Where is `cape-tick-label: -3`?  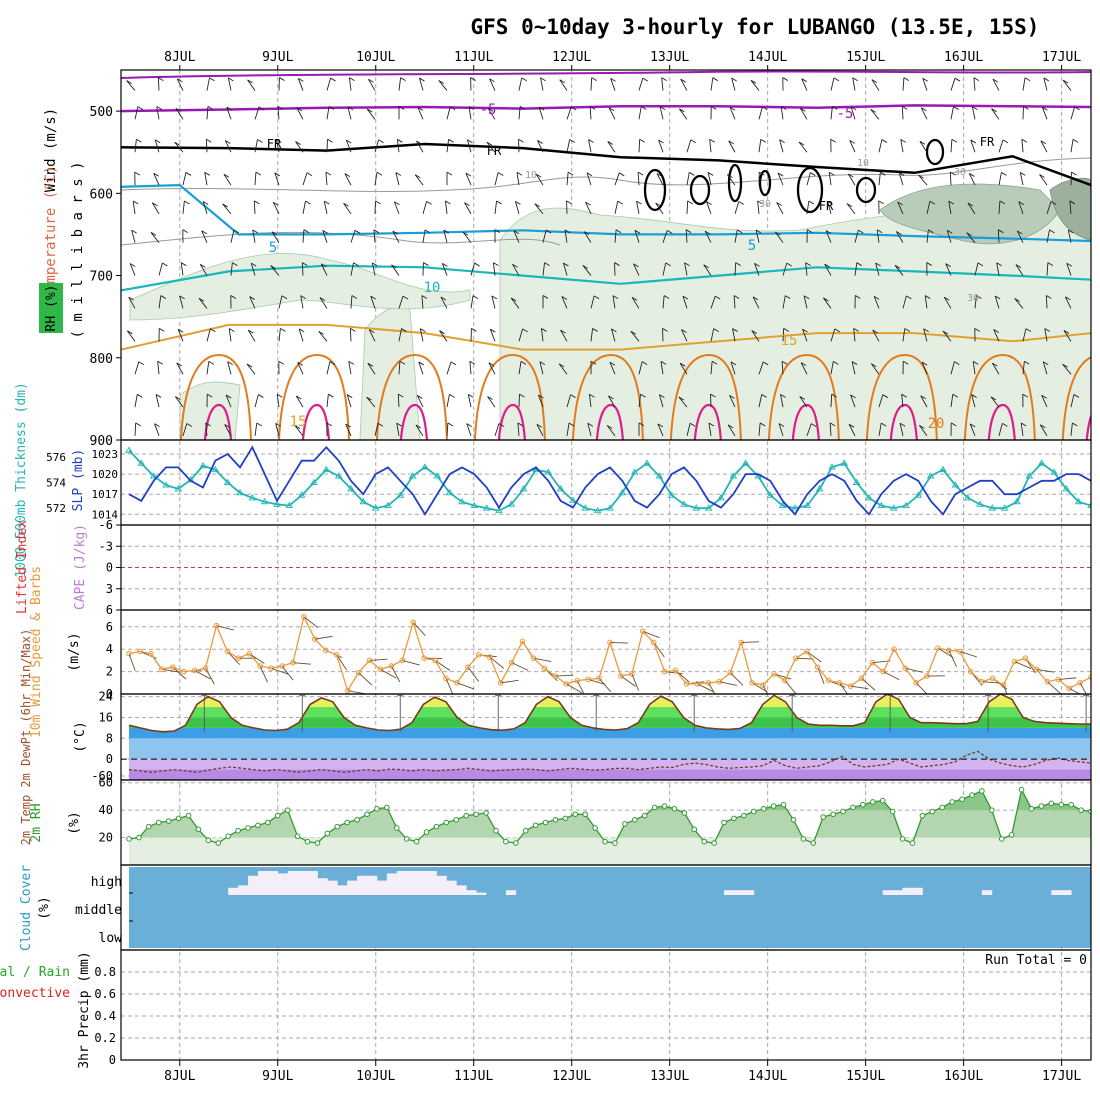
cape-tick-label: -3 is located at coordinates (106, 546).